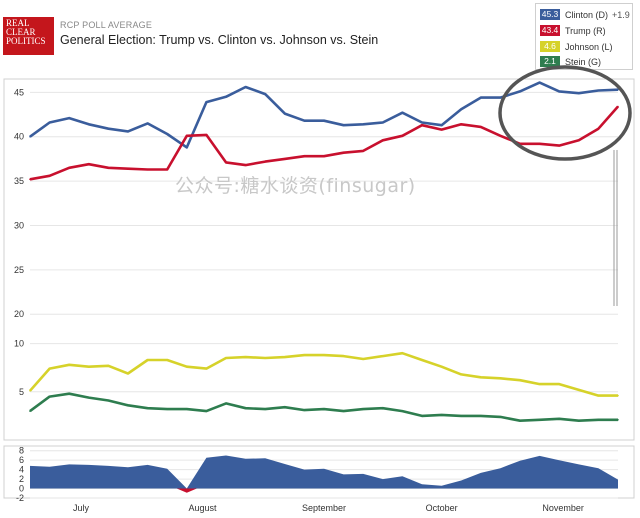  What do you see at coordinates (550, 14) in the screenshot?
I see `legend-value-clinton: 45.3` at bounding box center [550, 14].